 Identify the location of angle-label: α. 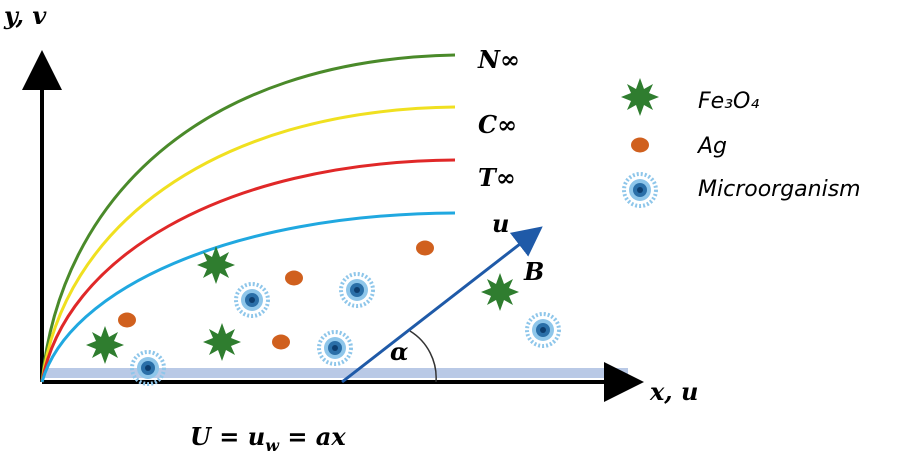
(399, 351).